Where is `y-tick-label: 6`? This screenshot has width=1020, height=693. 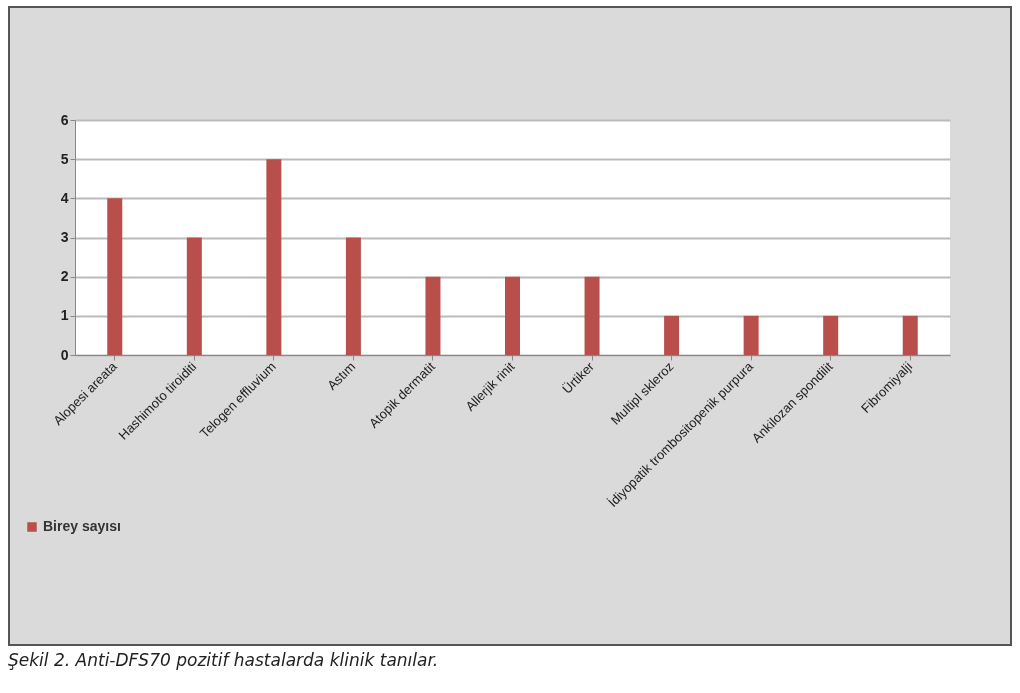
y-tick-label: 6 is located at coordinates (64, 119).